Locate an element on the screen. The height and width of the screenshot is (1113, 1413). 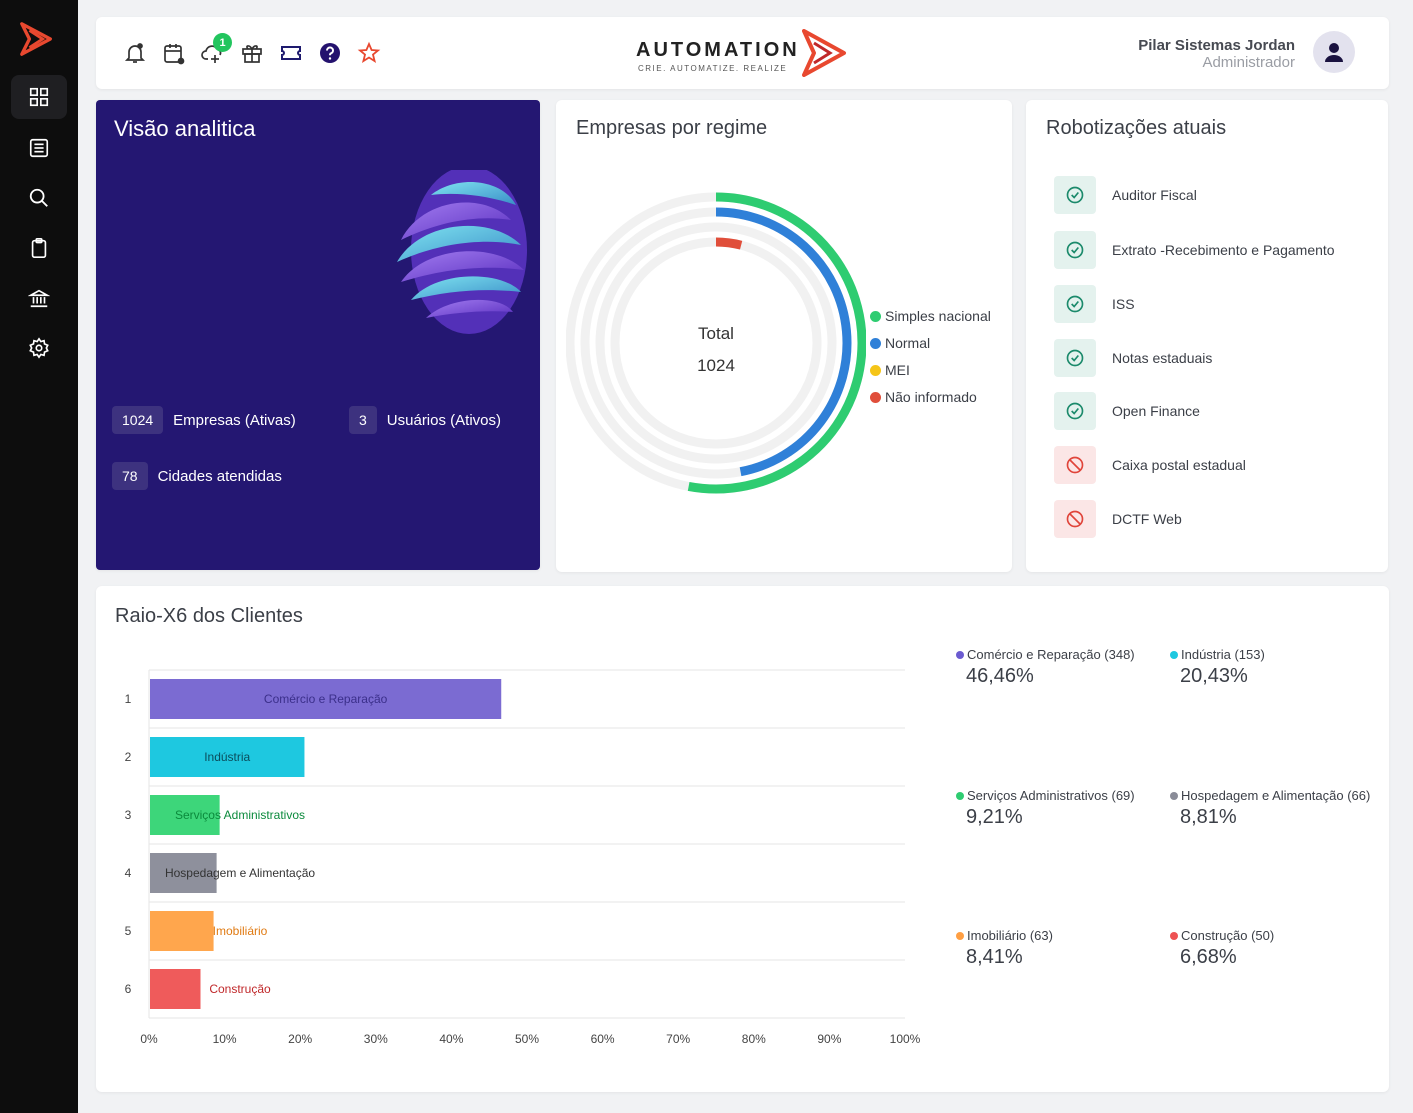
robo-item-auditor: Auditor Fiscal is located at coordinates (1125, 195).